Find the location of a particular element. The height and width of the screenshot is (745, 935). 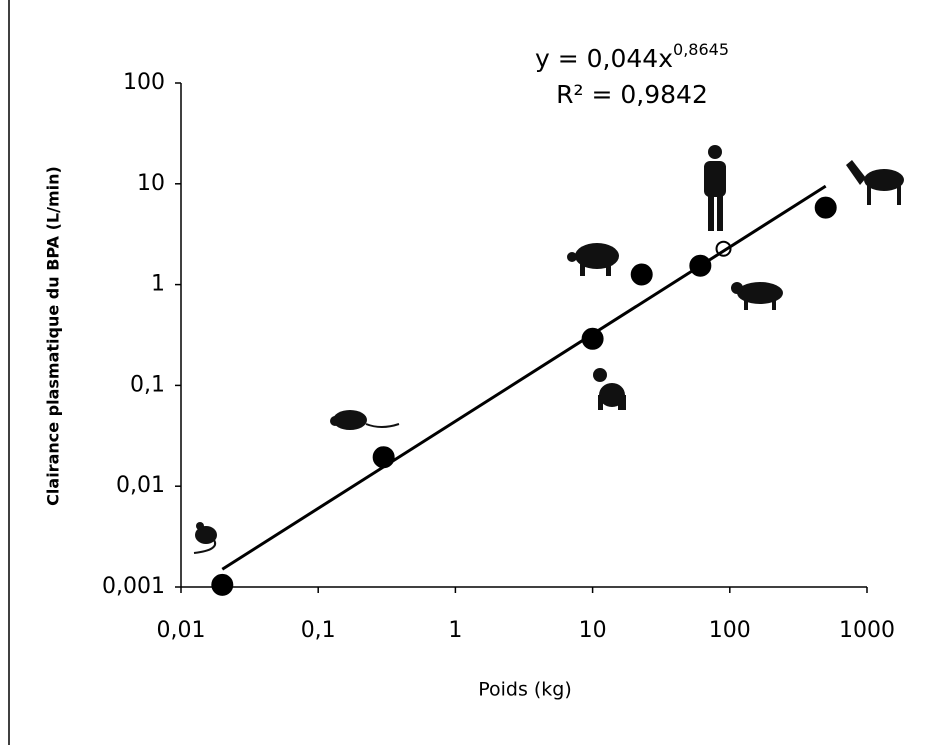

x-tick-label: 1 is located at coordinates (455, 630).